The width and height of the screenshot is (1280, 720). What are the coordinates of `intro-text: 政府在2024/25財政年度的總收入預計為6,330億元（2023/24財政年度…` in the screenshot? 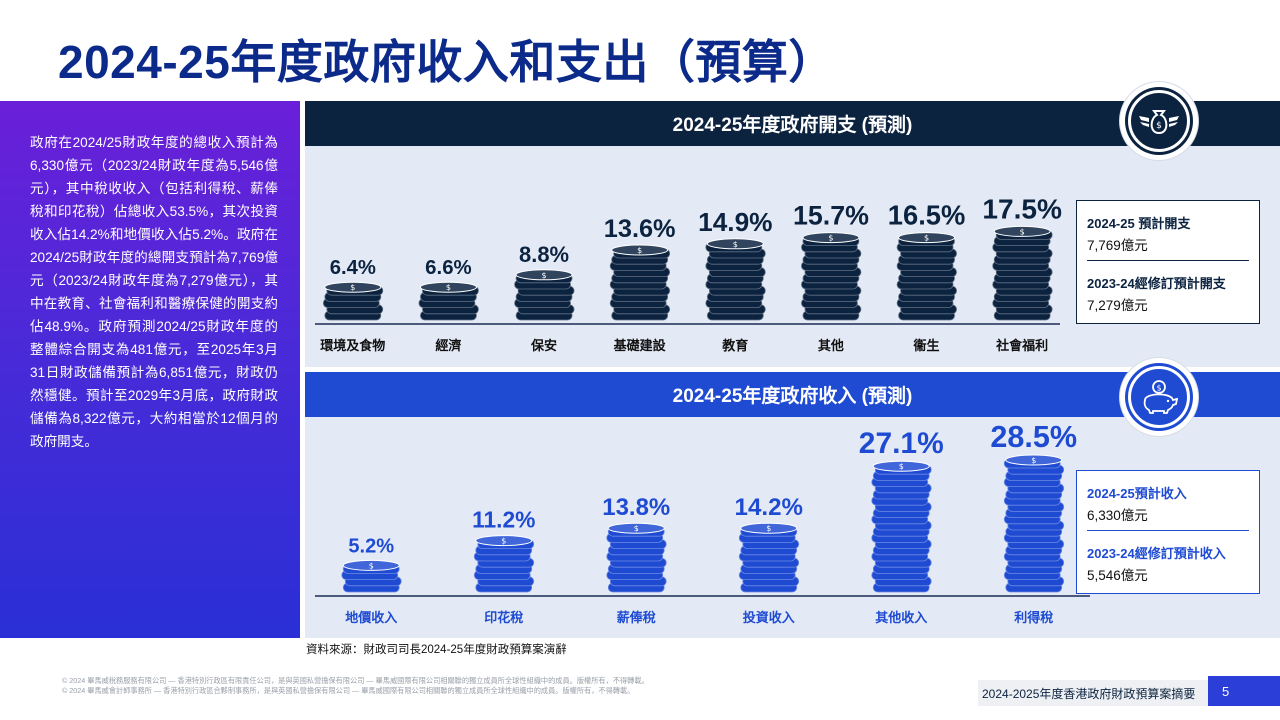 It's located at (154, 292).